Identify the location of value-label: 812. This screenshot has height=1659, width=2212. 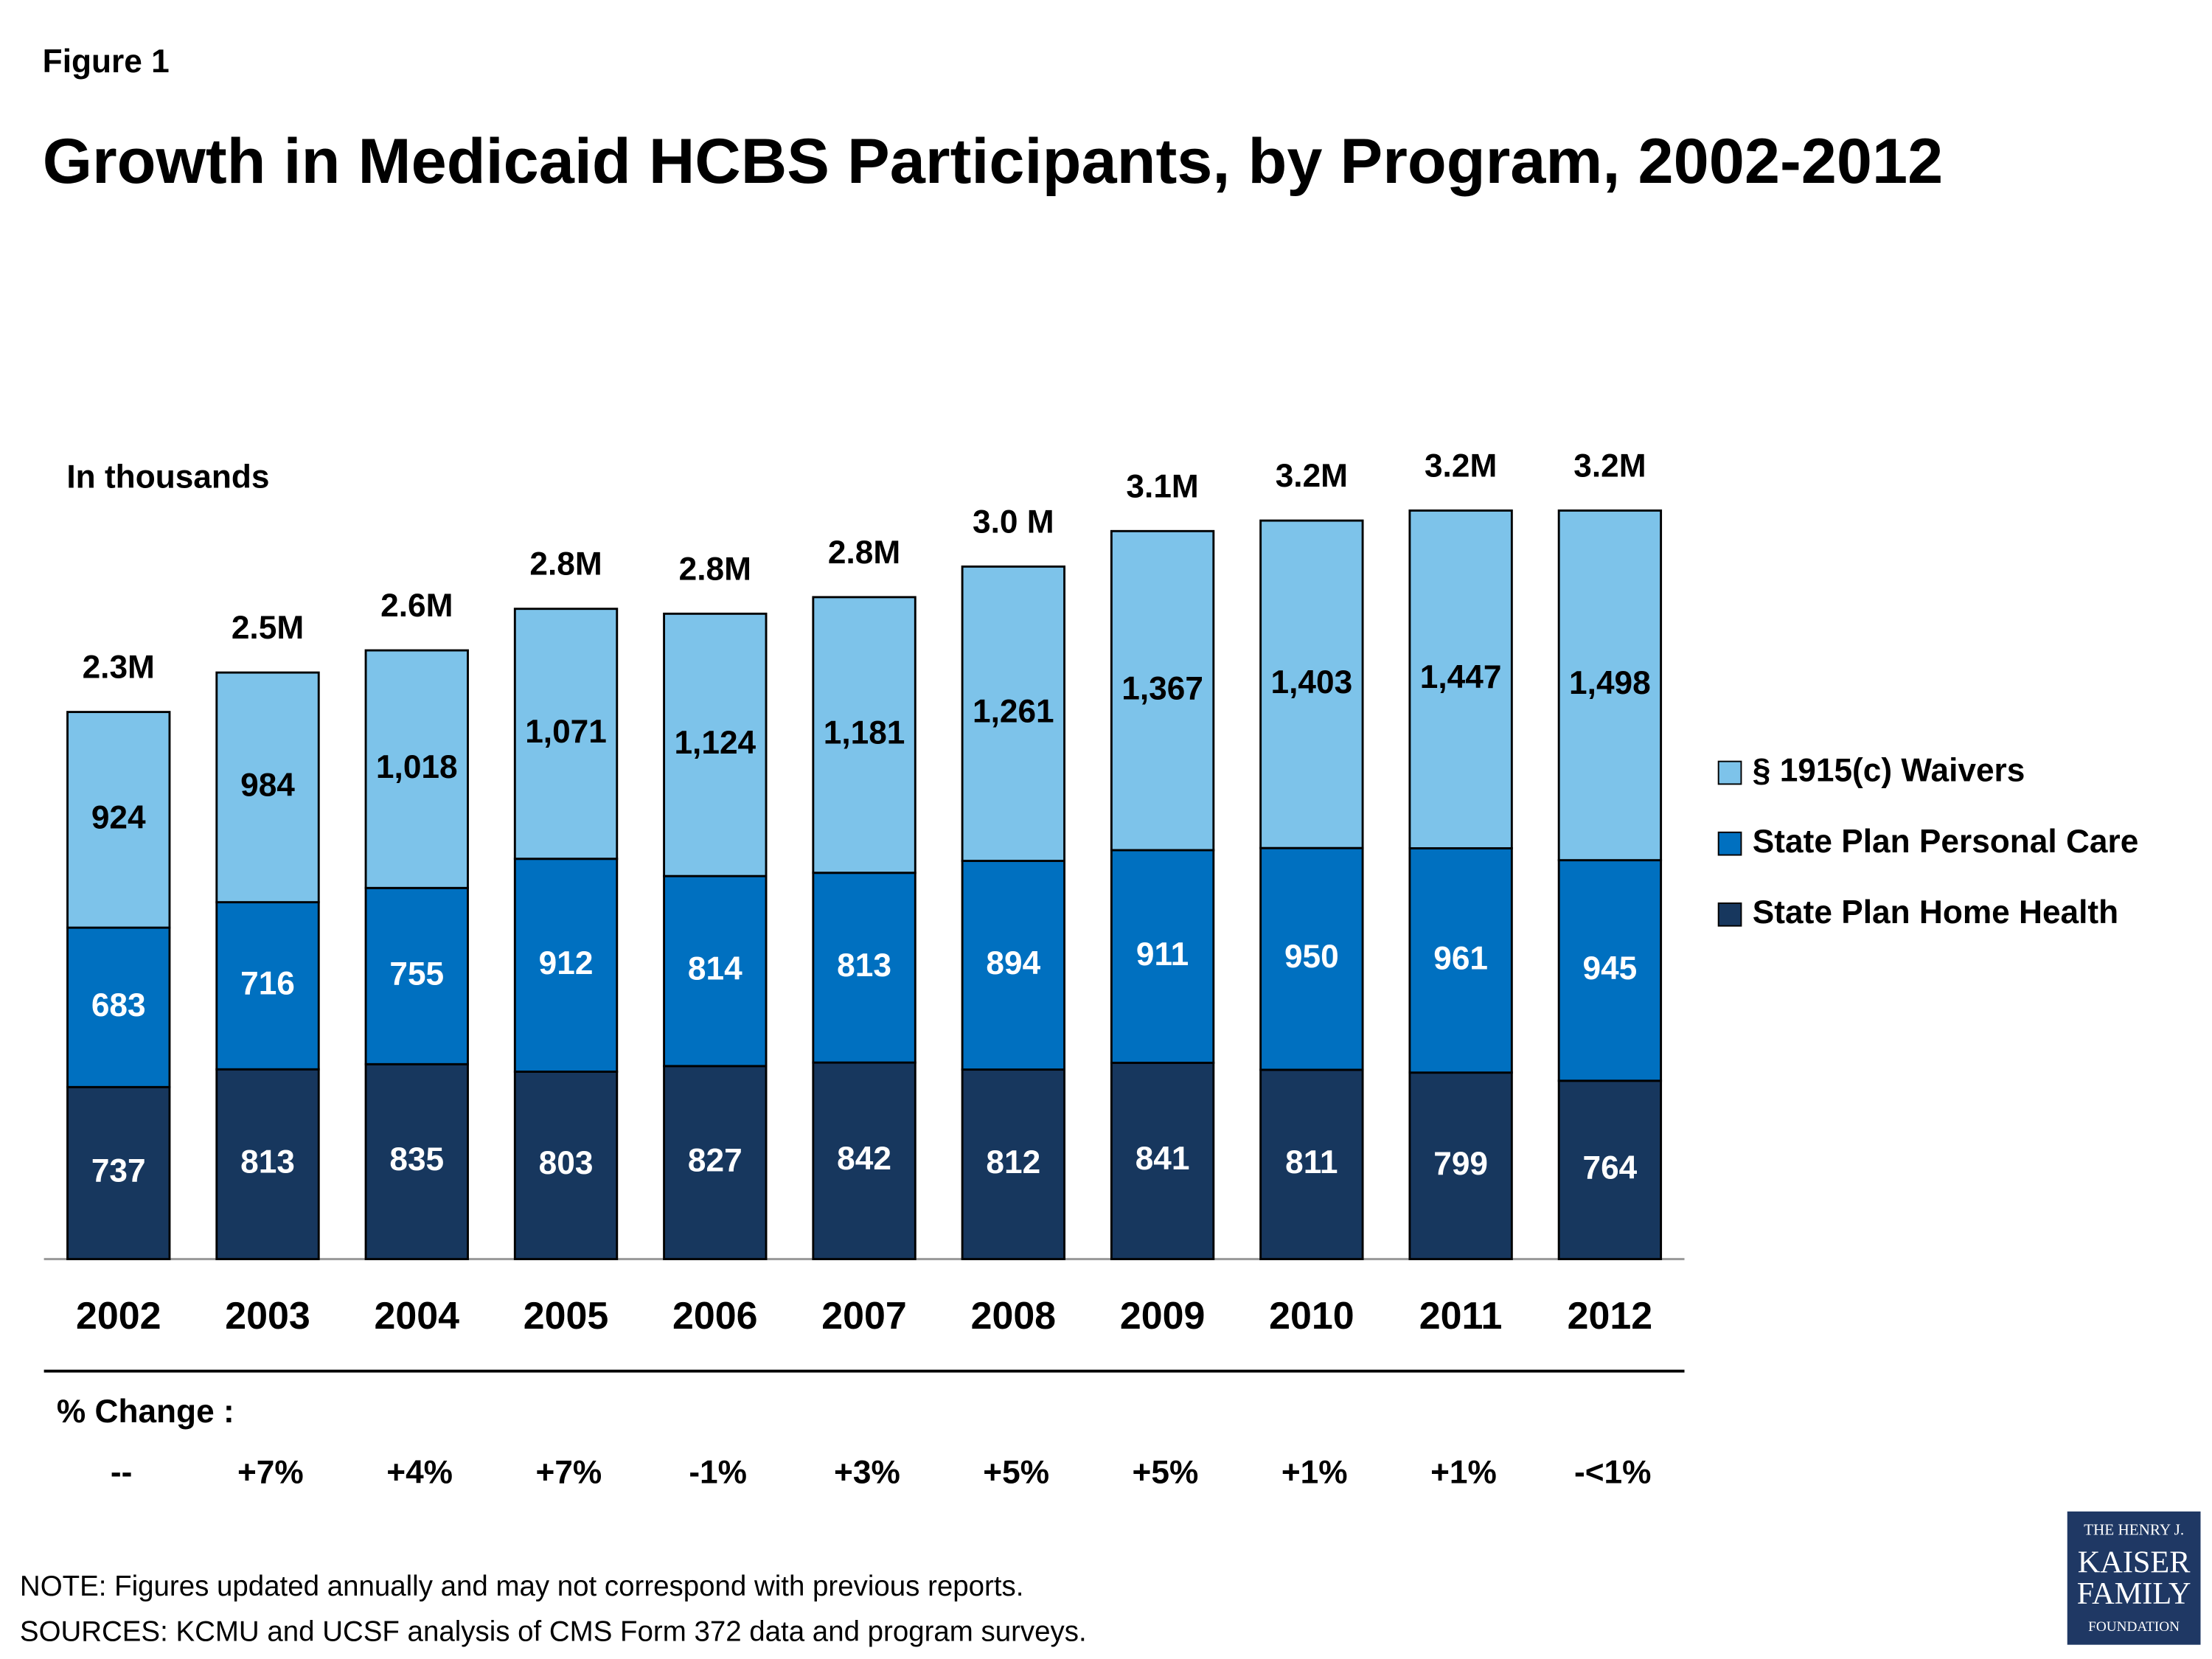
(1013, 1162).